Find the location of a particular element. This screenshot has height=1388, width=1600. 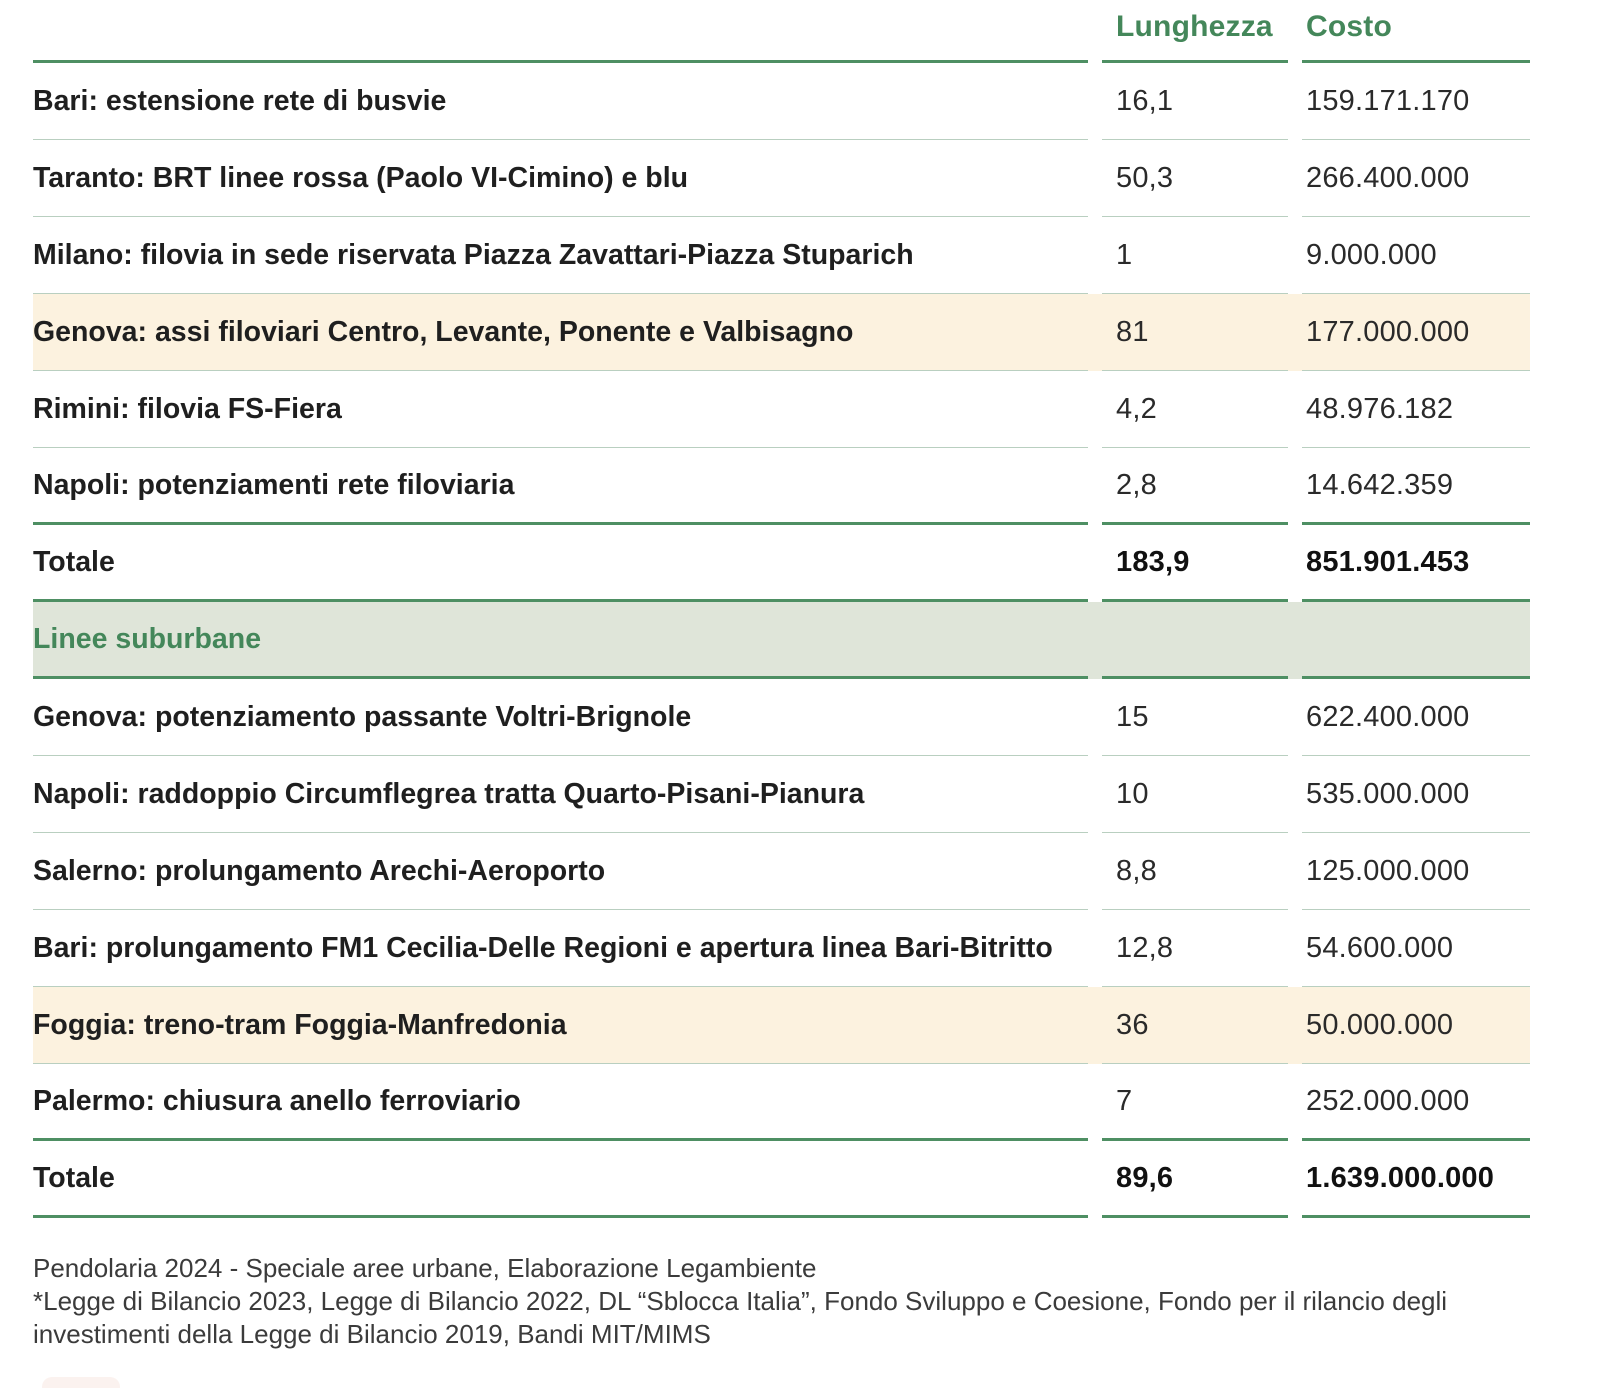

lunghezza-value: 4,2 is located at coordinates (1136, 408).